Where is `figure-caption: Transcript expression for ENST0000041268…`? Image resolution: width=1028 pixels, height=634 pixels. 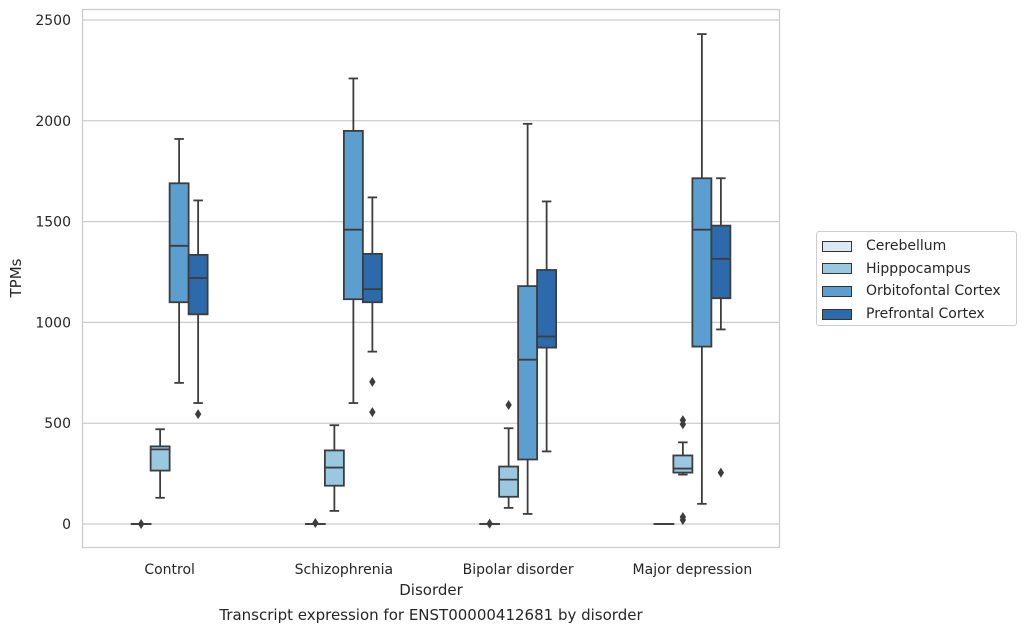 figure-caption: Transcript expression for ENST0000041268… is located at coordinates (431, 615).